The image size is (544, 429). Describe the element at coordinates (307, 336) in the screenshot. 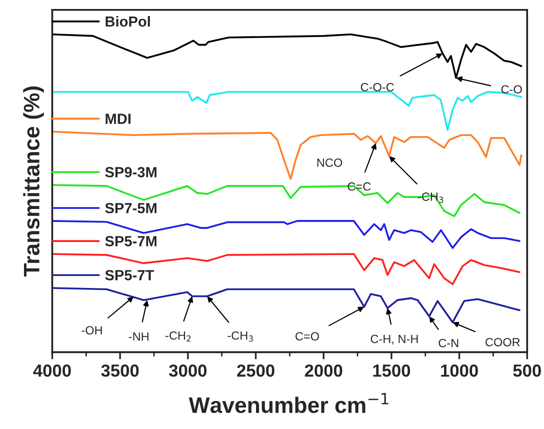

I see `annotation: C=O` at that location.